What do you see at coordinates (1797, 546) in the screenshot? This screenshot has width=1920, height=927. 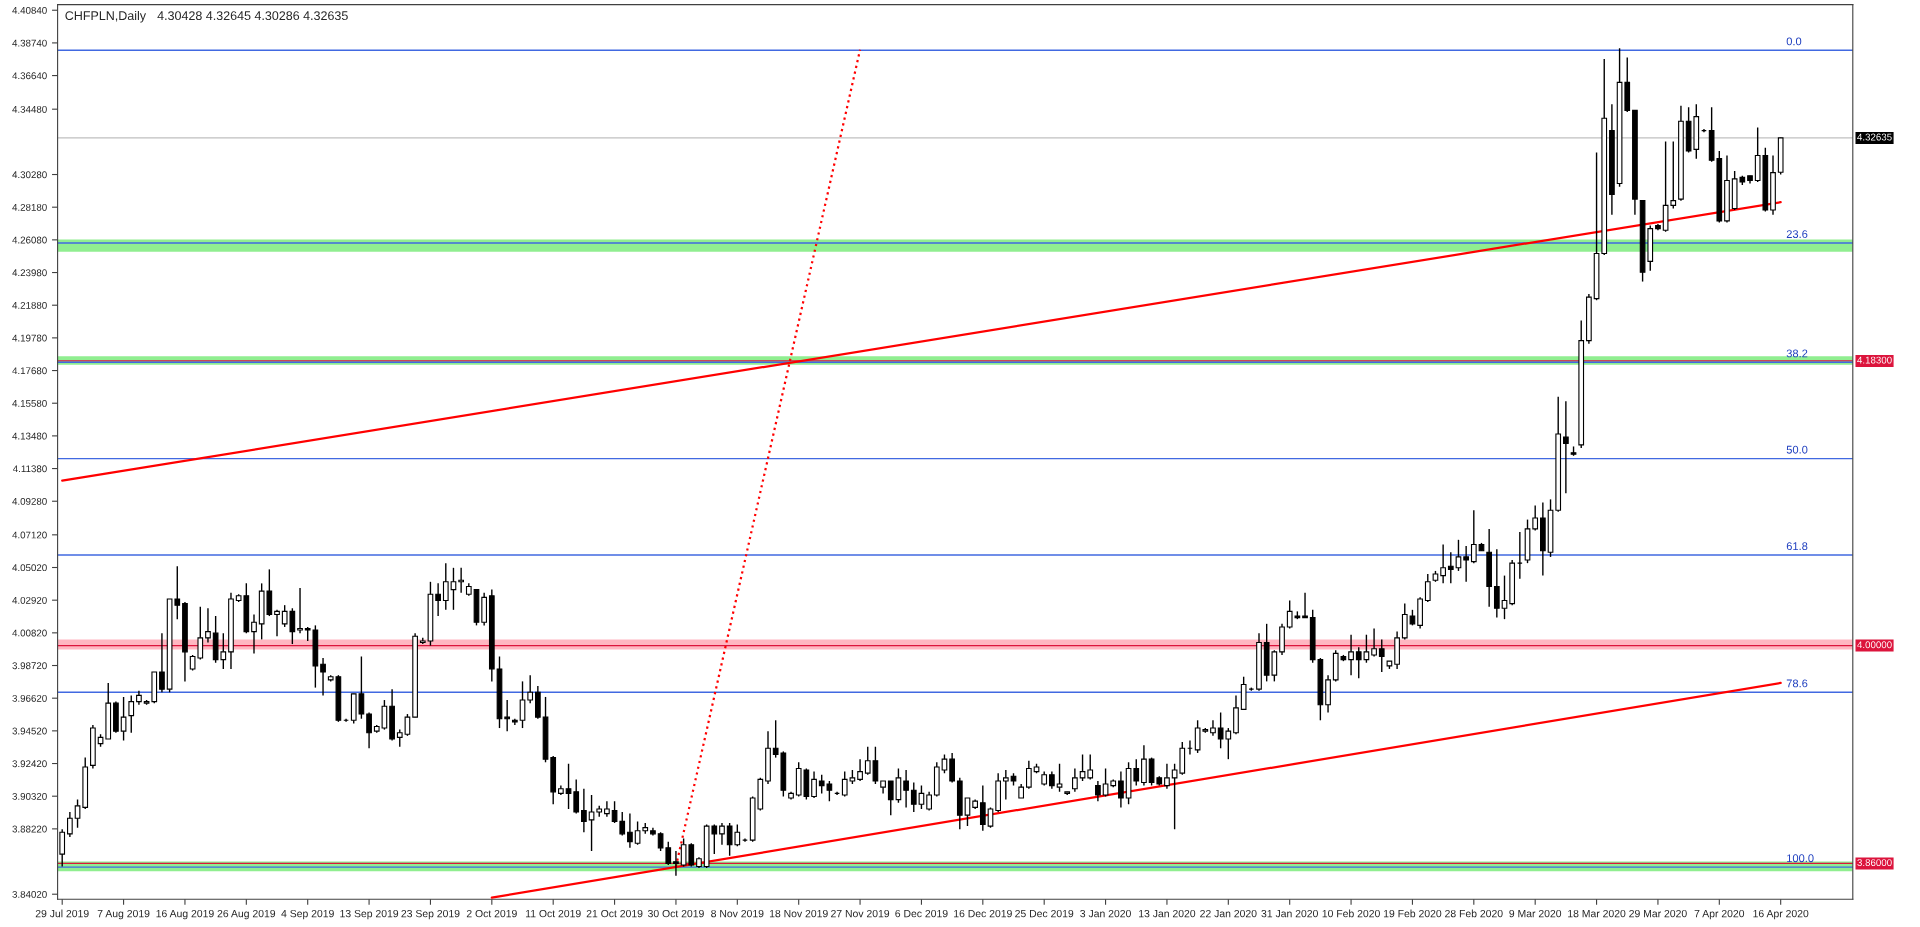 I see `annotation: 61.8` at bounding box center [1797, 546].